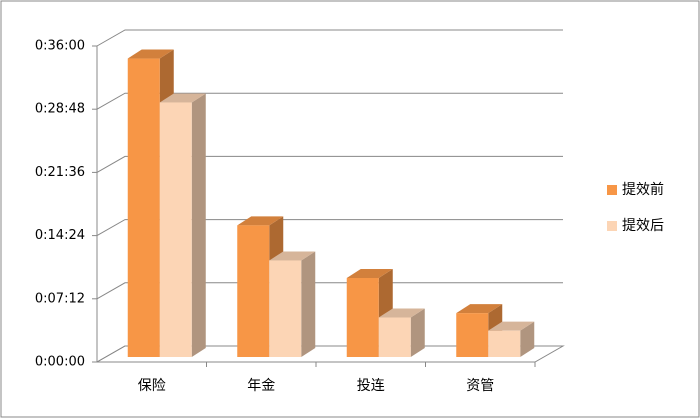 Image resolution: width=700 pixels, height=418 pixels. What do you see at coordinates (480, 386) in the screenshot?
I see `x-tick-label: 资管` at bounding box center [480, 386].